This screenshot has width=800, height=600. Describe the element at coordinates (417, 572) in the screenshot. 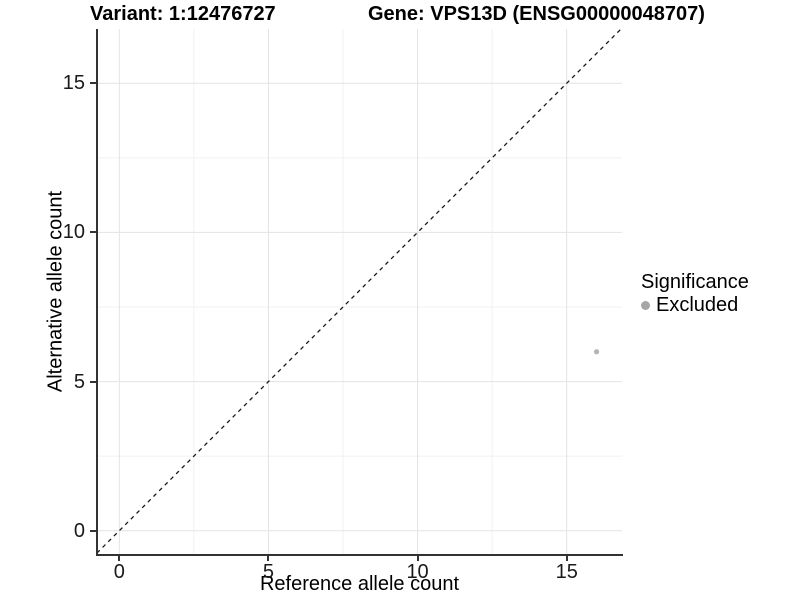

I see `x-tick-label: 10` at that location.